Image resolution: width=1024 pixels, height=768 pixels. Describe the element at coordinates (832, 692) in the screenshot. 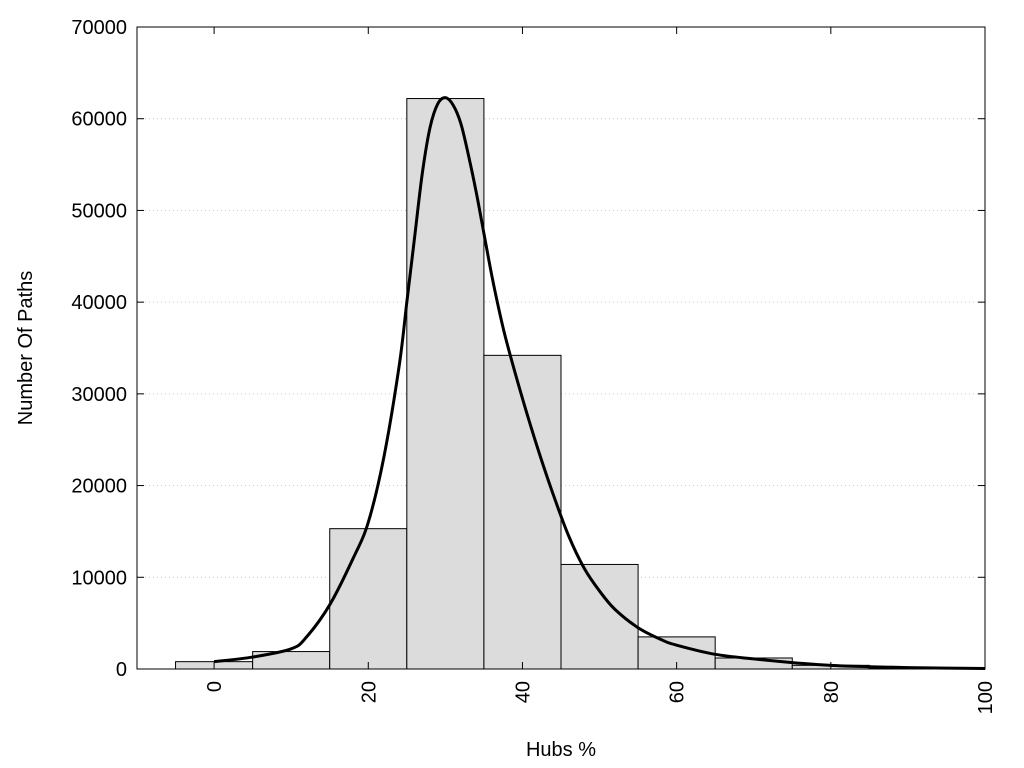

I see `x-tick-label: 80` at that location.